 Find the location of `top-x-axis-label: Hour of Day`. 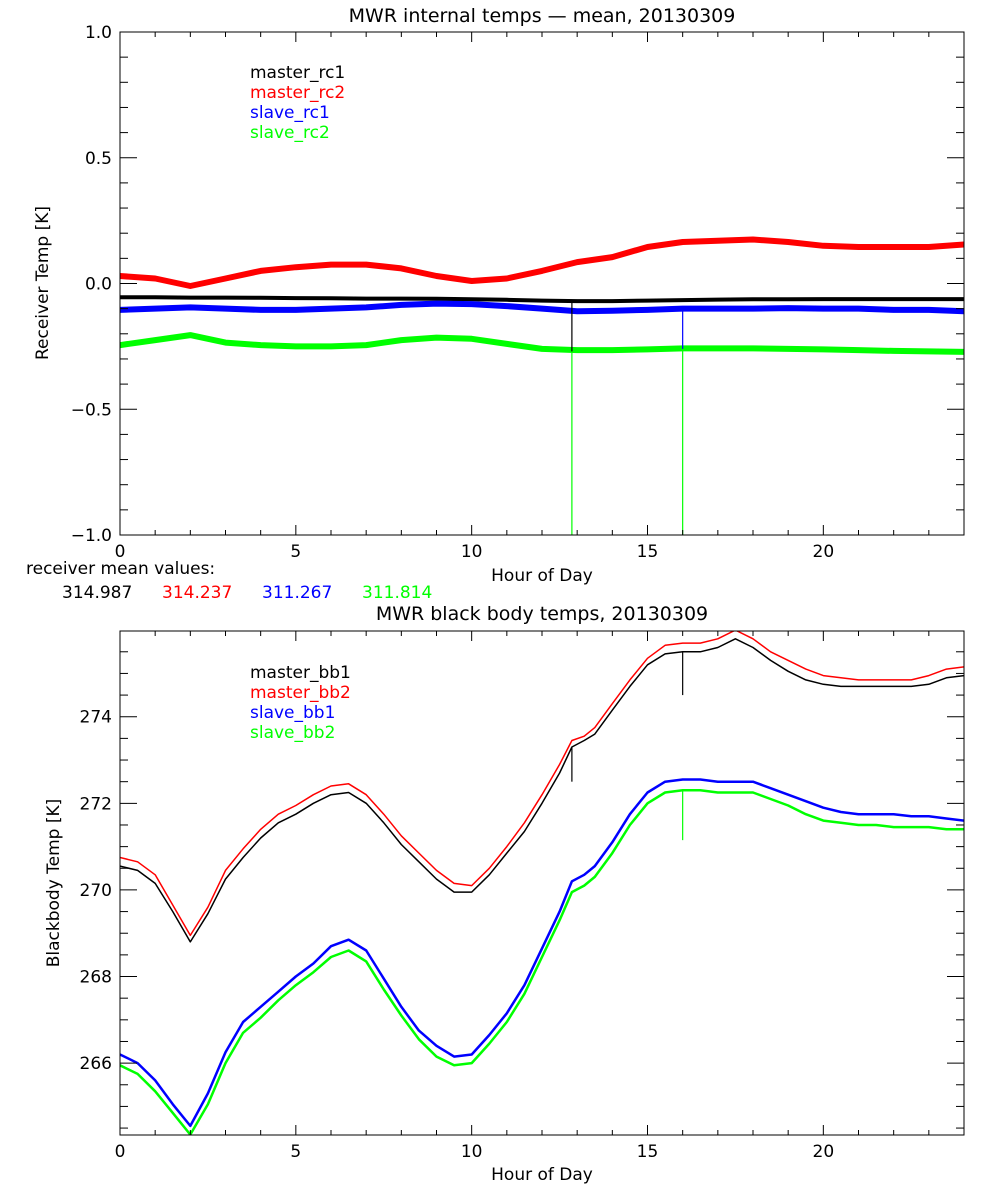

top-x-axis-label: Hour of Day is located at coordinates (542, 576).